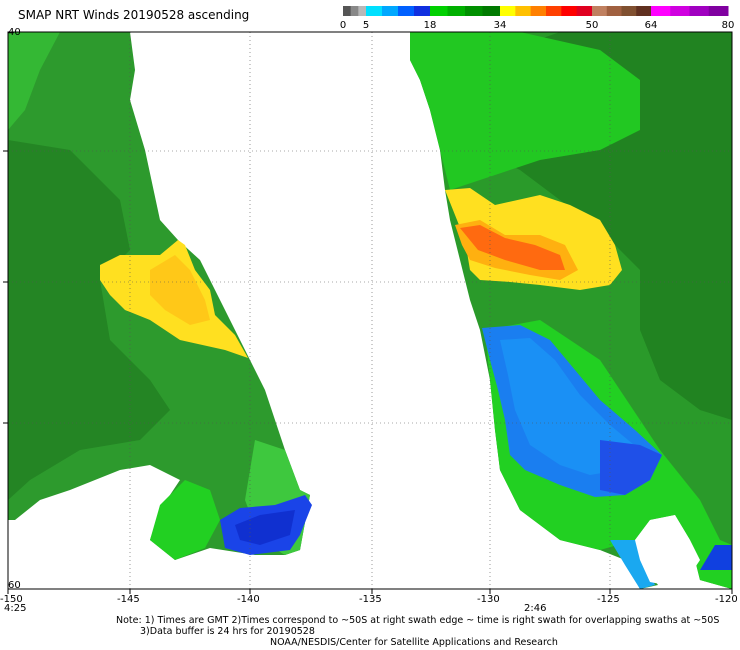  Describe the element at coordinates (248, 599) in the screenshot. I see `x-tick-label: -140` at that location.